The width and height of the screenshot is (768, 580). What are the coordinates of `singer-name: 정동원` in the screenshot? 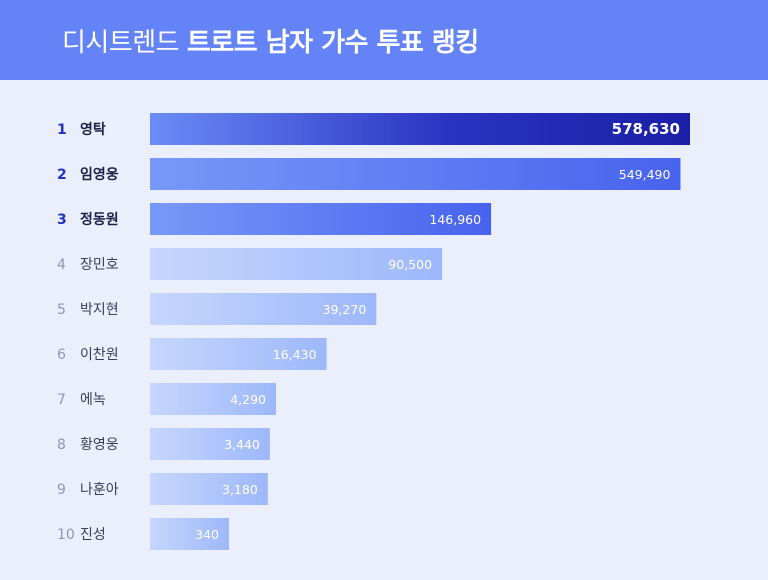 It's located at (99, 219).